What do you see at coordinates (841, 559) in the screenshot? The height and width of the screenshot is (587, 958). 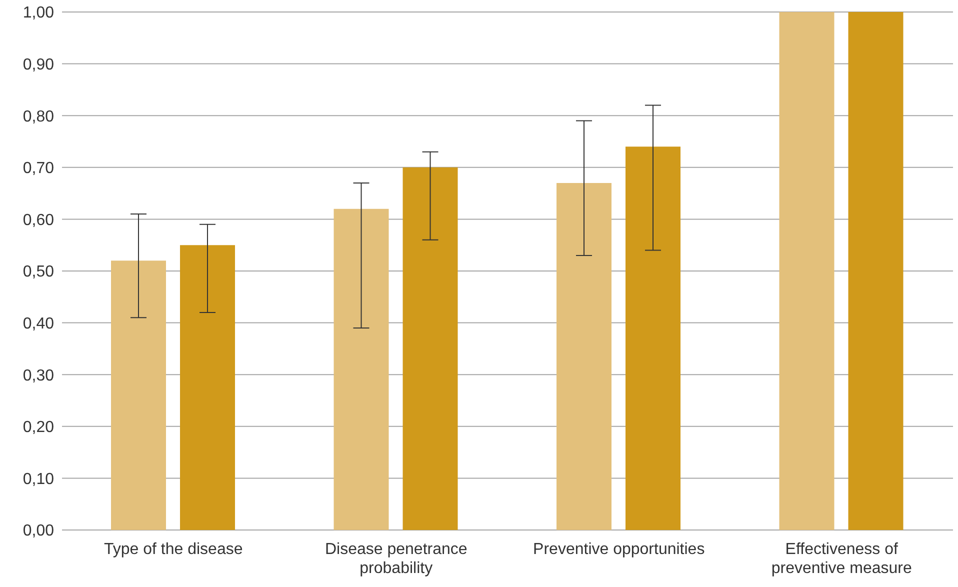 I see `x-tick-label: Effectiveness of preventive measure` at bounding box center [841, 559].